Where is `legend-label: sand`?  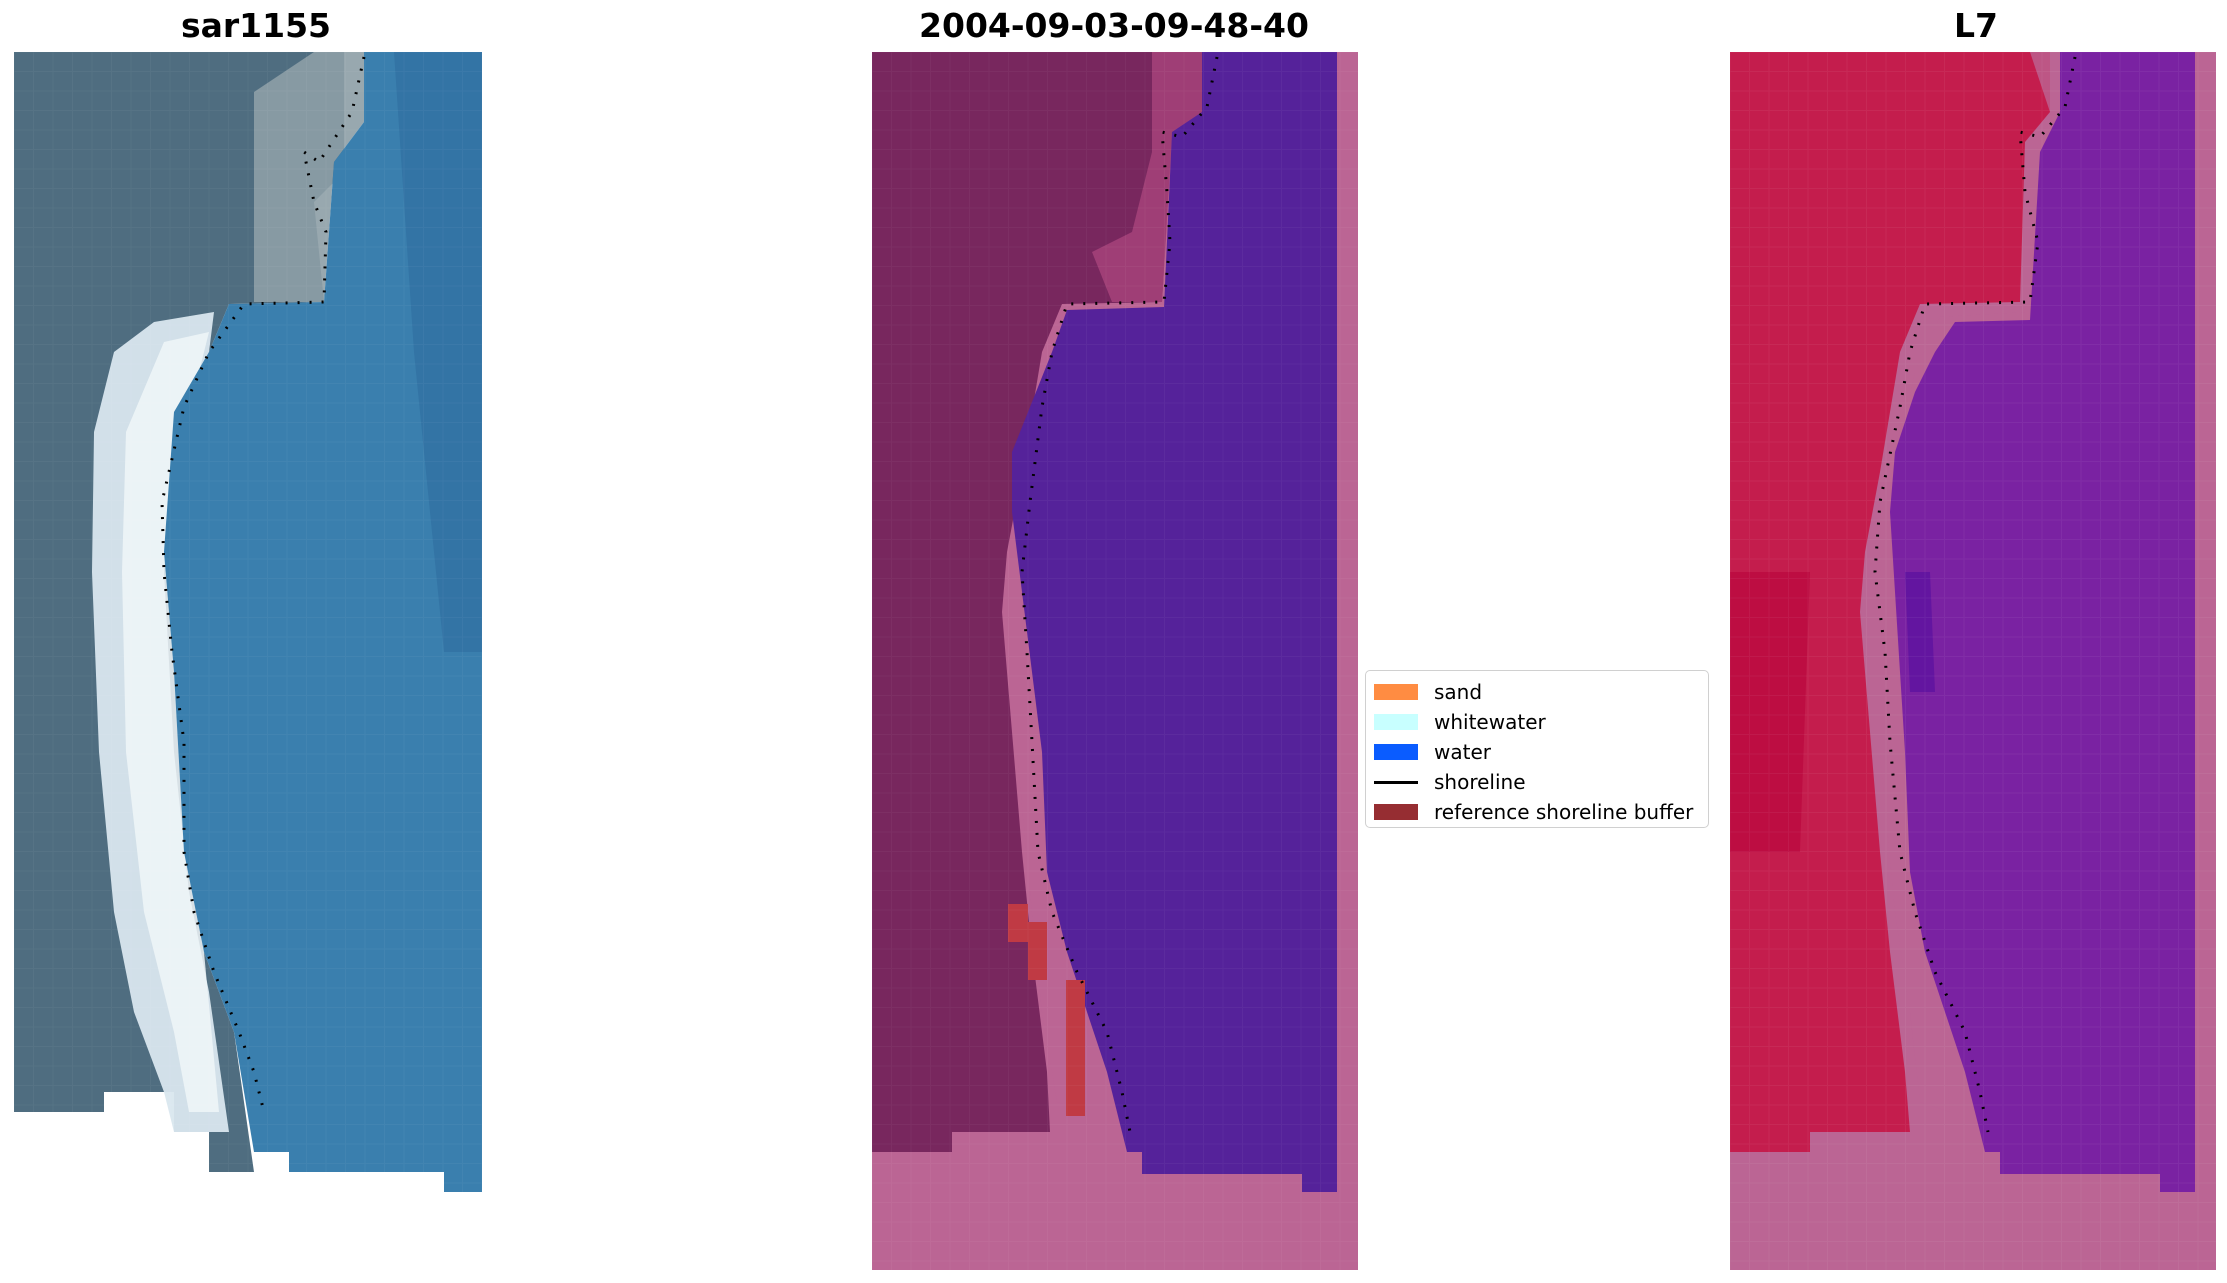 legend-label: sand is located at coordinates (1458, 692).